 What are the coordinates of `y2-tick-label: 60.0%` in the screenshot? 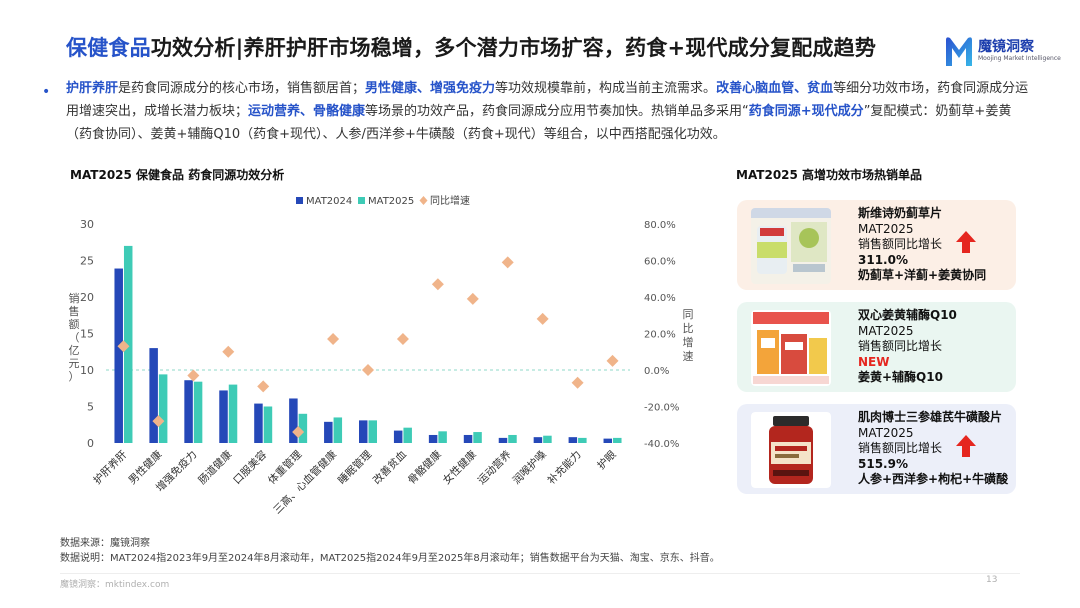 It's located at (660, 262).